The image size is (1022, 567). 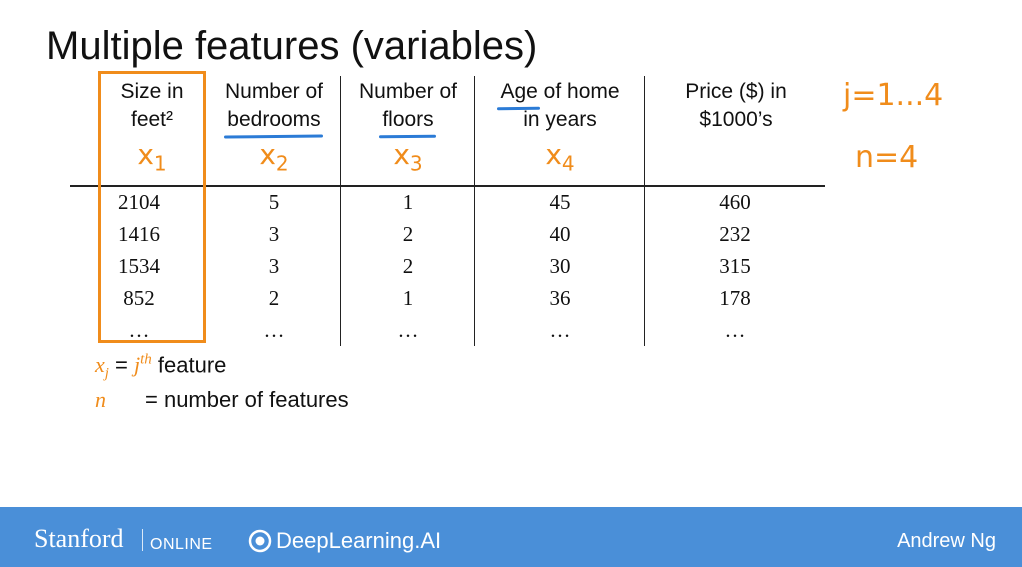 What do you see at coordinates (560, 298) in the screenshot?
I see `table-cell: 36` at bounding box center [560, 298].